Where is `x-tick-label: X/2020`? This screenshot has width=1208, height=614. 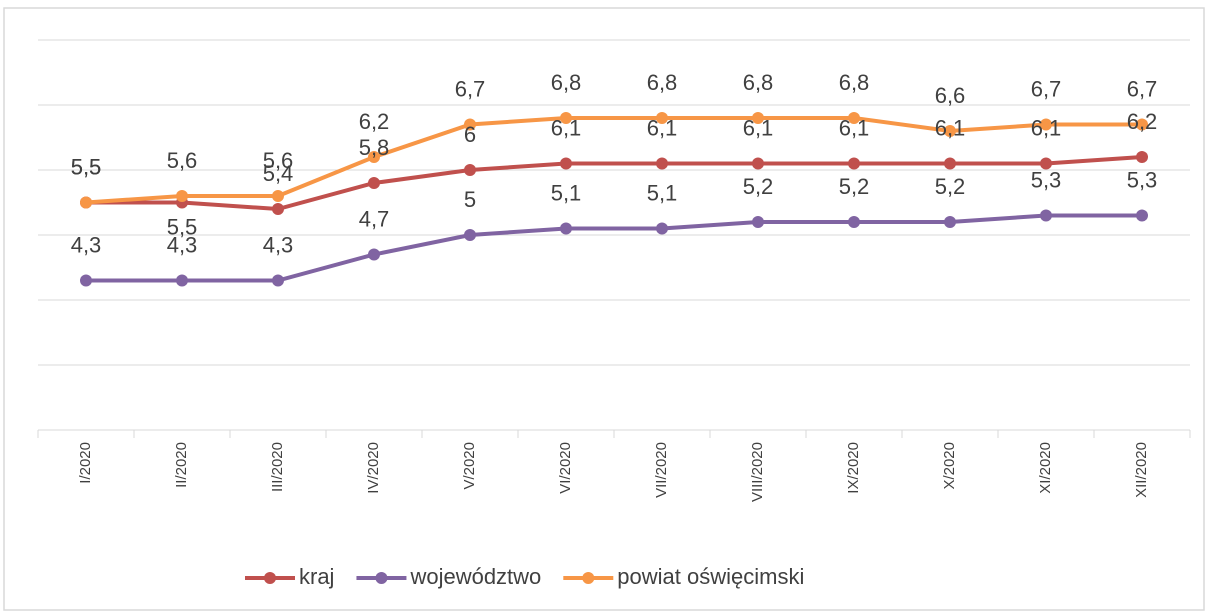 x-tick-label: X/2020 is located at coordinates (949, 466).